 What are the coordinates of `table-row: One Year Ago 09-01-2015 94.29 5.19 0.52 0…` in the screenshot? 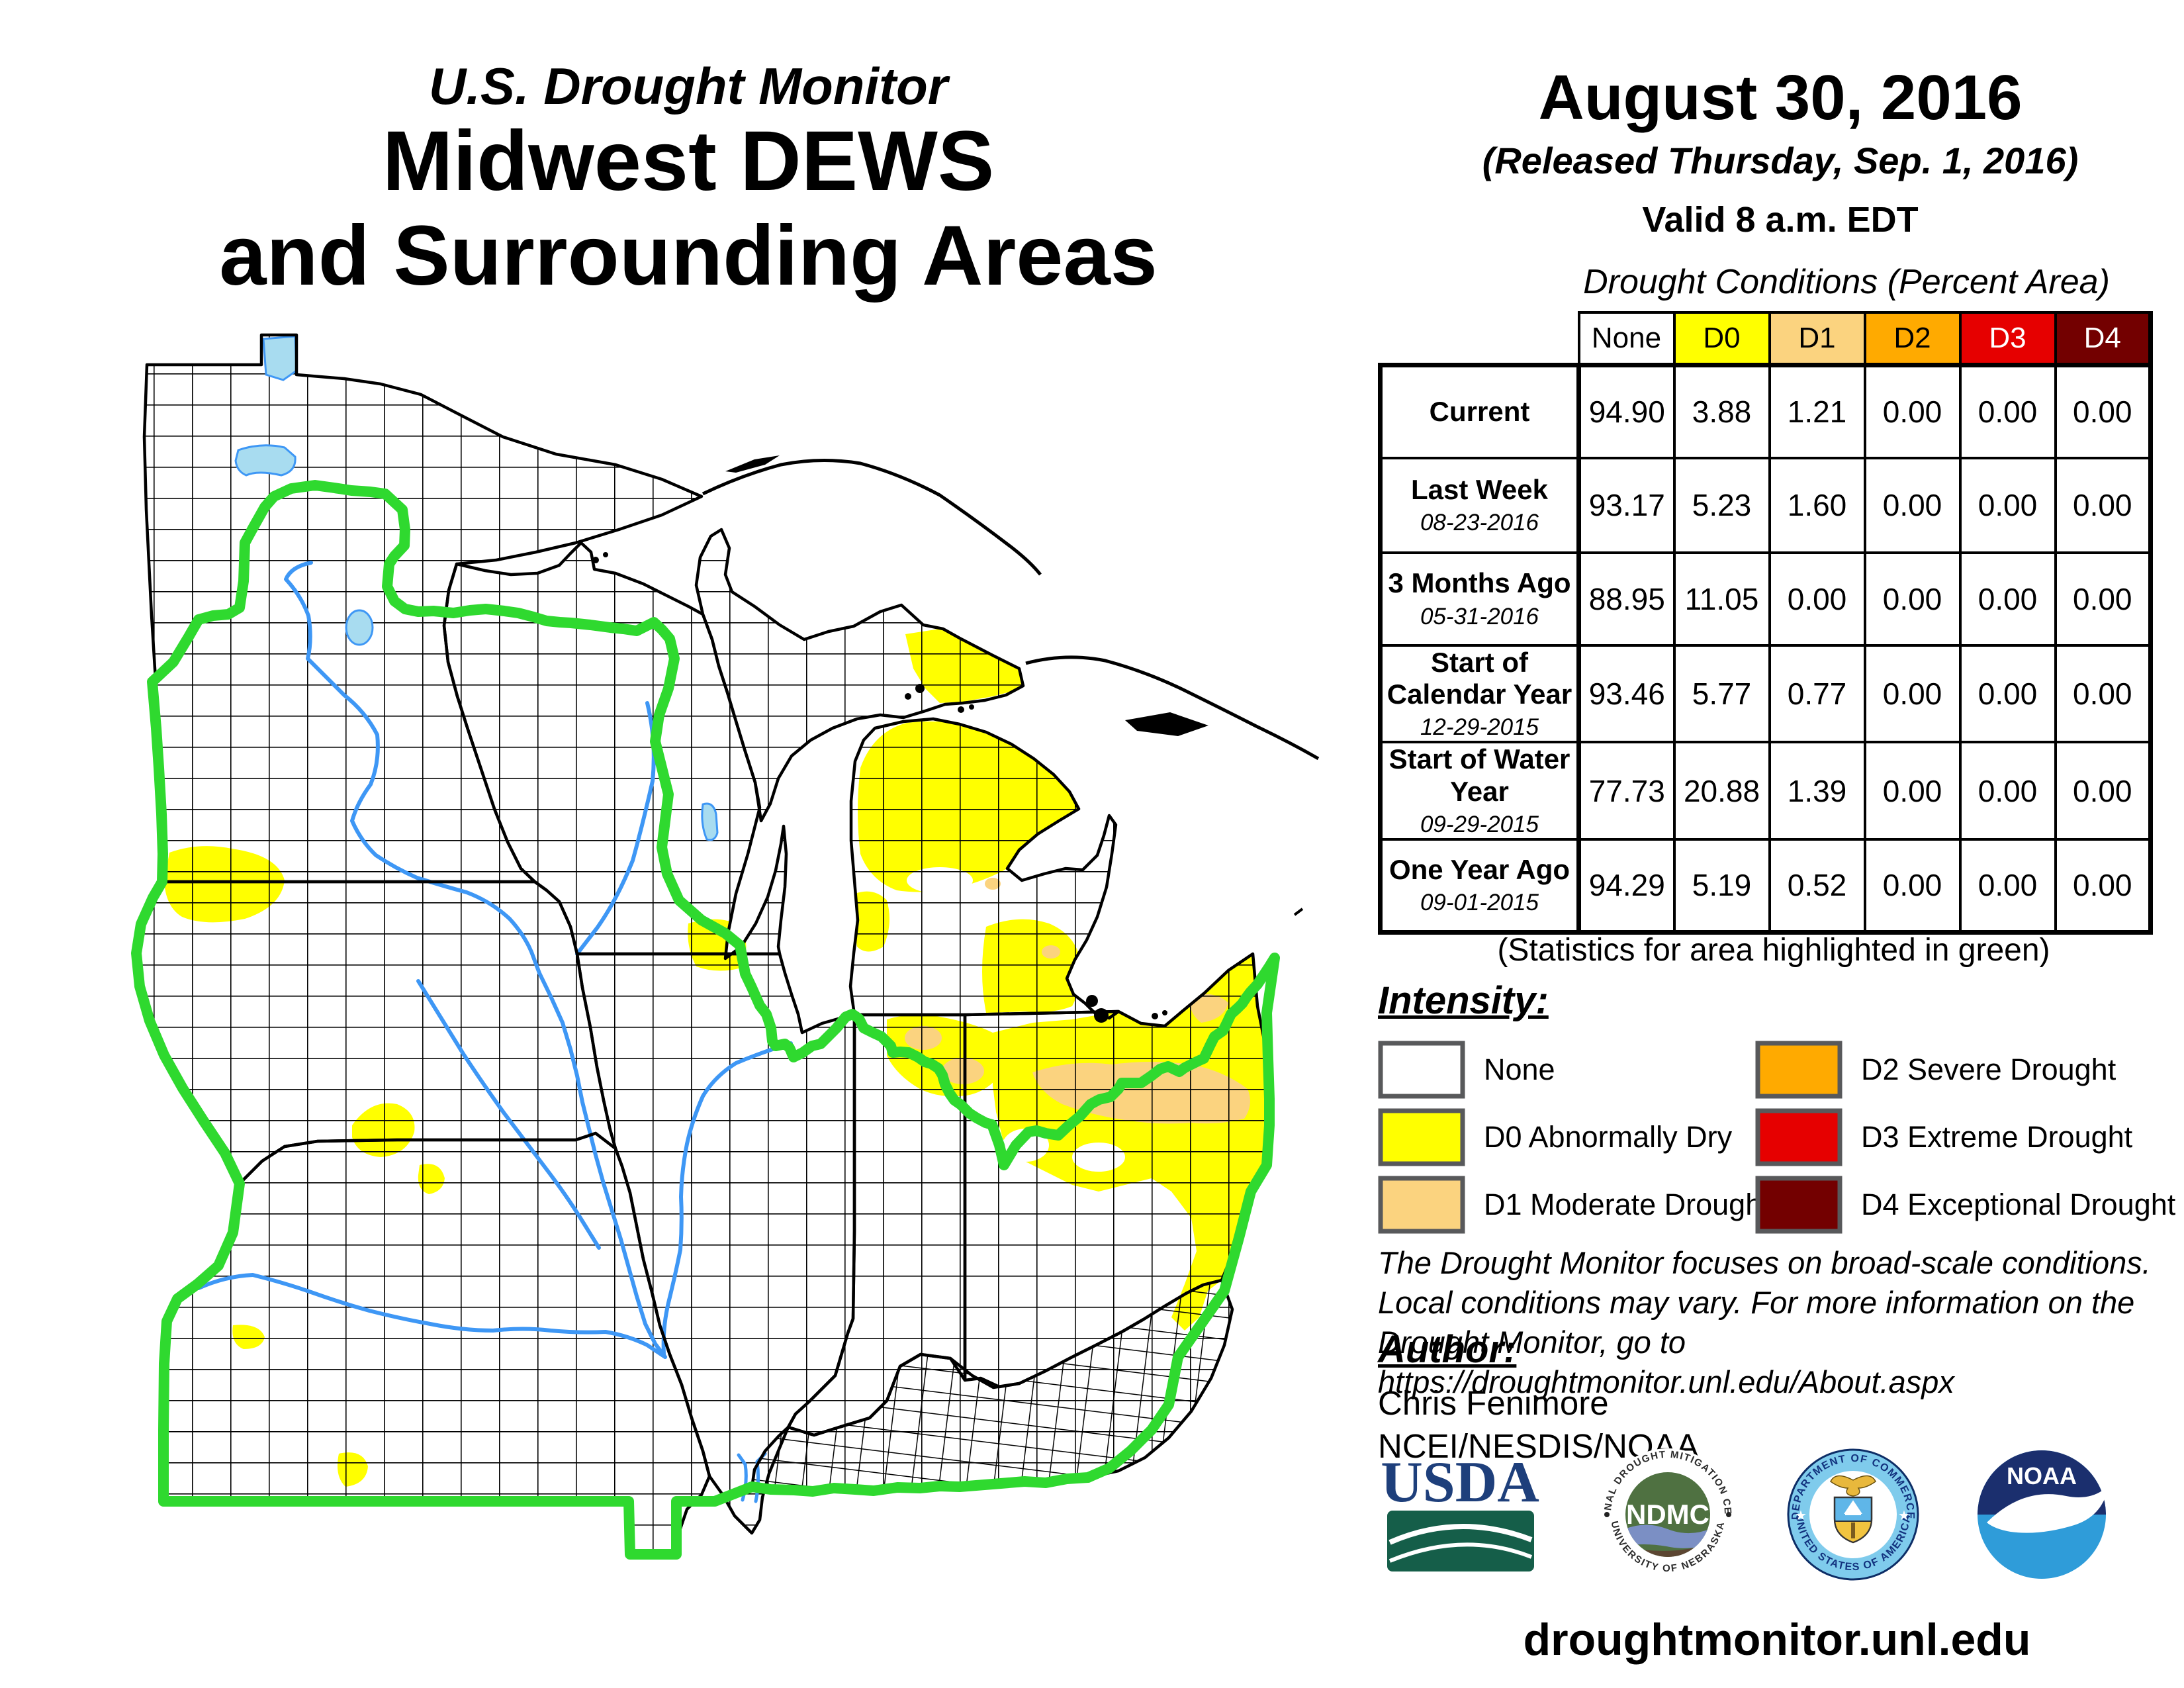 It's located at (1766, 886).